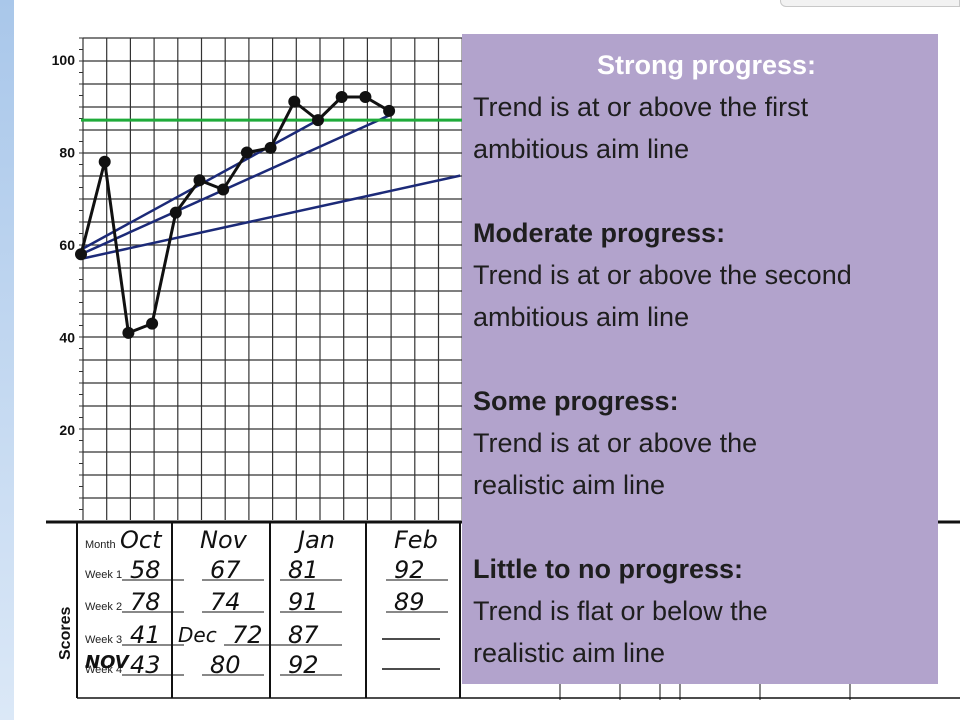 This screenshot has width=960, height=720. What do you see at coordinates (145, 602) in the screenshot?
I see `score-cell: 78` at bounding box center [145, 602].